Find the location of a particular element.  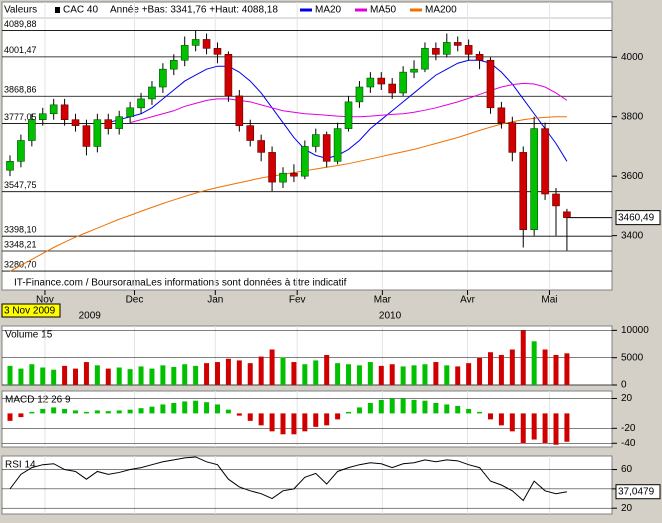

level-label: 3777,05 is located at coordinates (20, 117).